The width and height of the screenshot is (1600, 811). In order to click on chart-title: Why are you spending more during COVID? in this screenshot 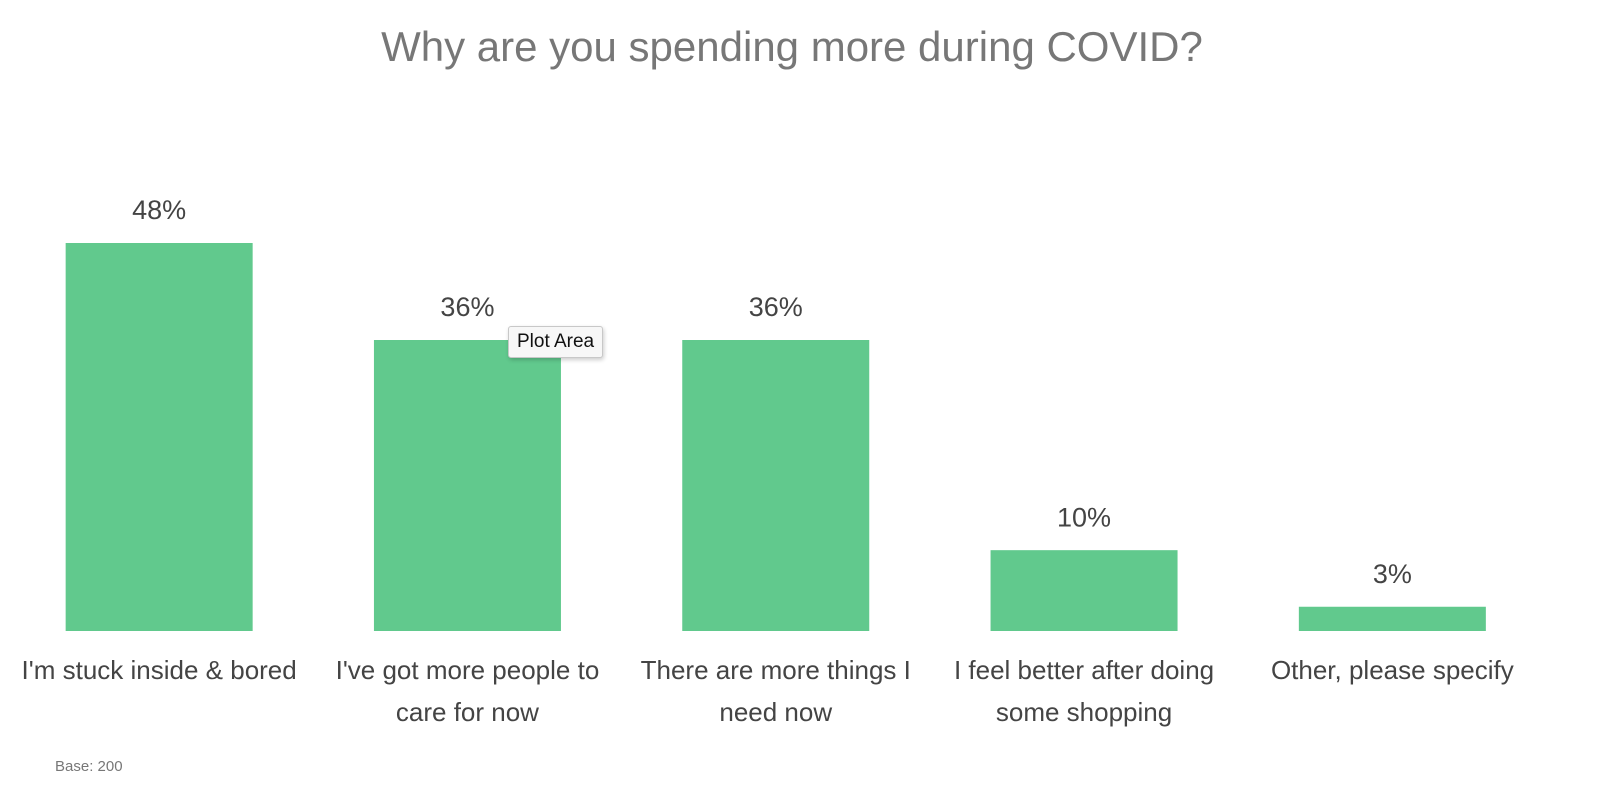, I will do `click(792, 46)`.